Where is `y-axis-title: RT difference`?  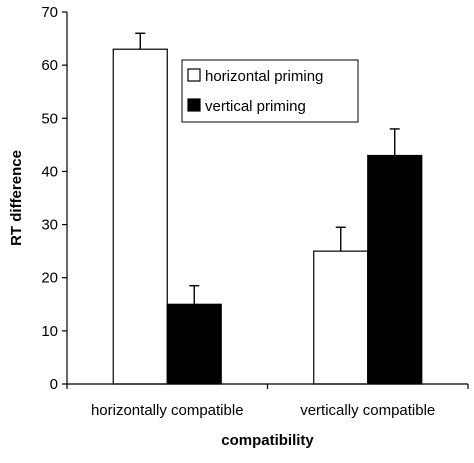 y-axis-title: RT difference is located at coordinates (16, 198).